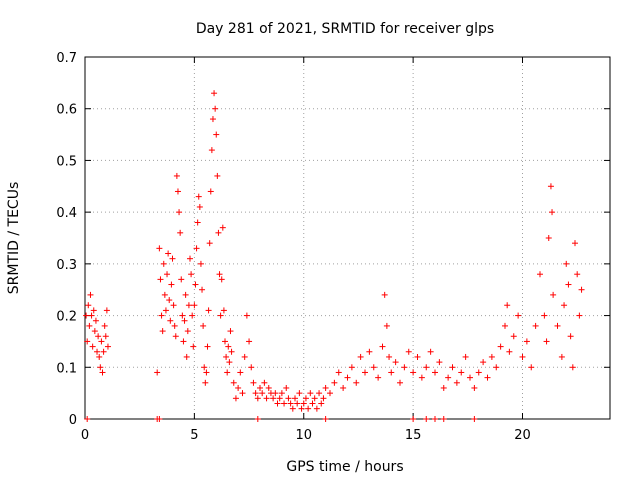  Describe the element at coordinates (413, 435) in the screenshot. I see `x-tick-label: 15` at that location.